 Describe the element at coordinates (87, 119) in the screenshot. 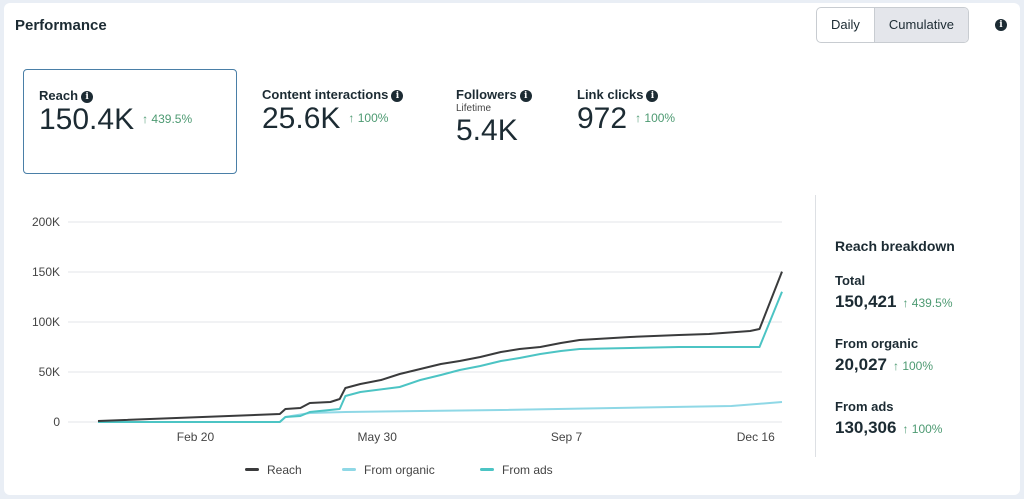

I see `metric-value: 150.4K` at that location.